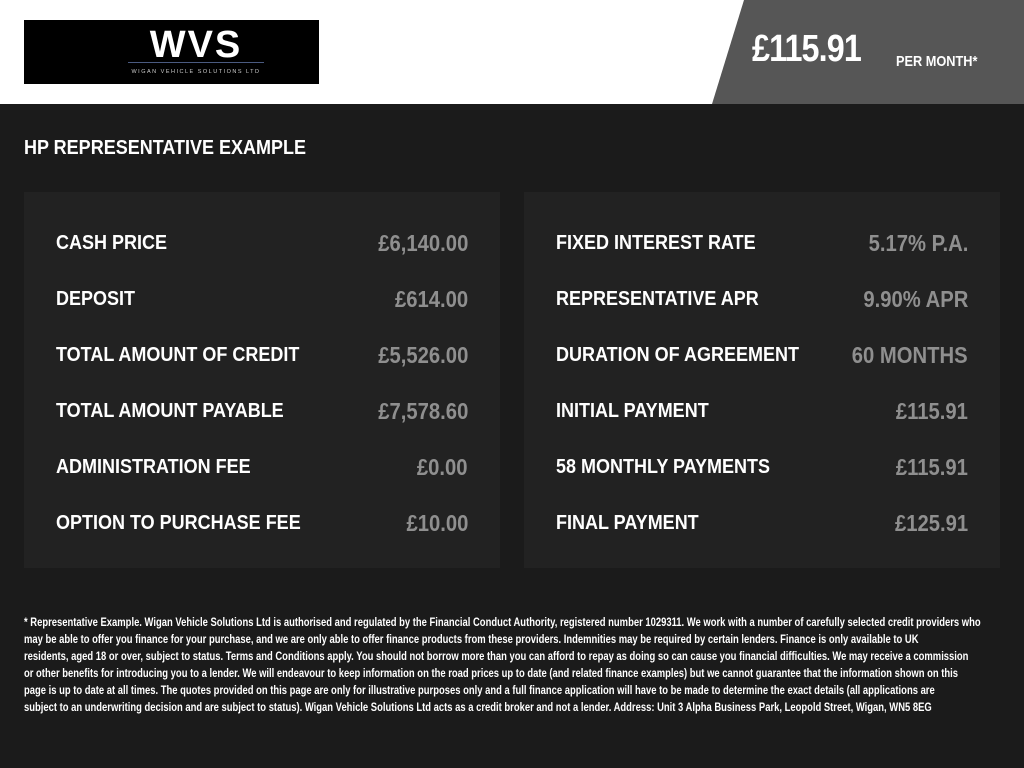 The height and width of the screenshot is (768, 1024). Describe the element at coordinates (762, 414) in the screenshot. I see `finance-row: INITIAL PAYMENT £115.91` at that location.